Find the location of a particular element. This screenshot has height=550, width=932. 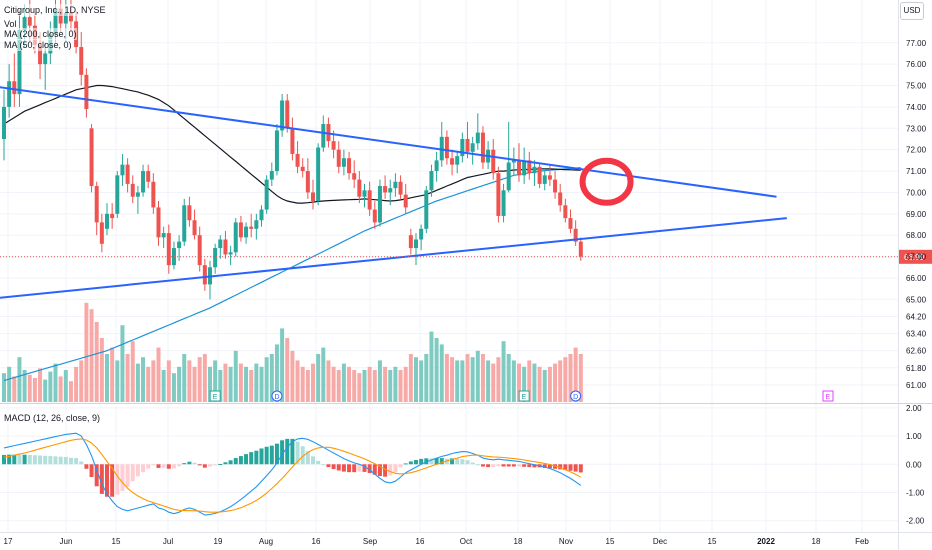

macd-legend: MACD (12, 26, close, 9) is located at coordinates (52, 418).